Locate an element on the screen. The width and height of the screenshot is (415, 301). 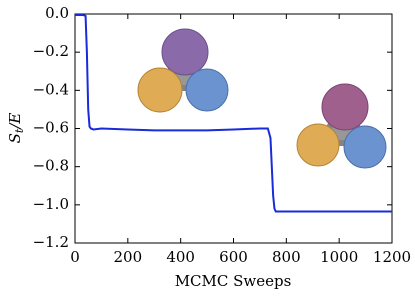
x-tick-label: 800 is located at coordinates (286, 257).